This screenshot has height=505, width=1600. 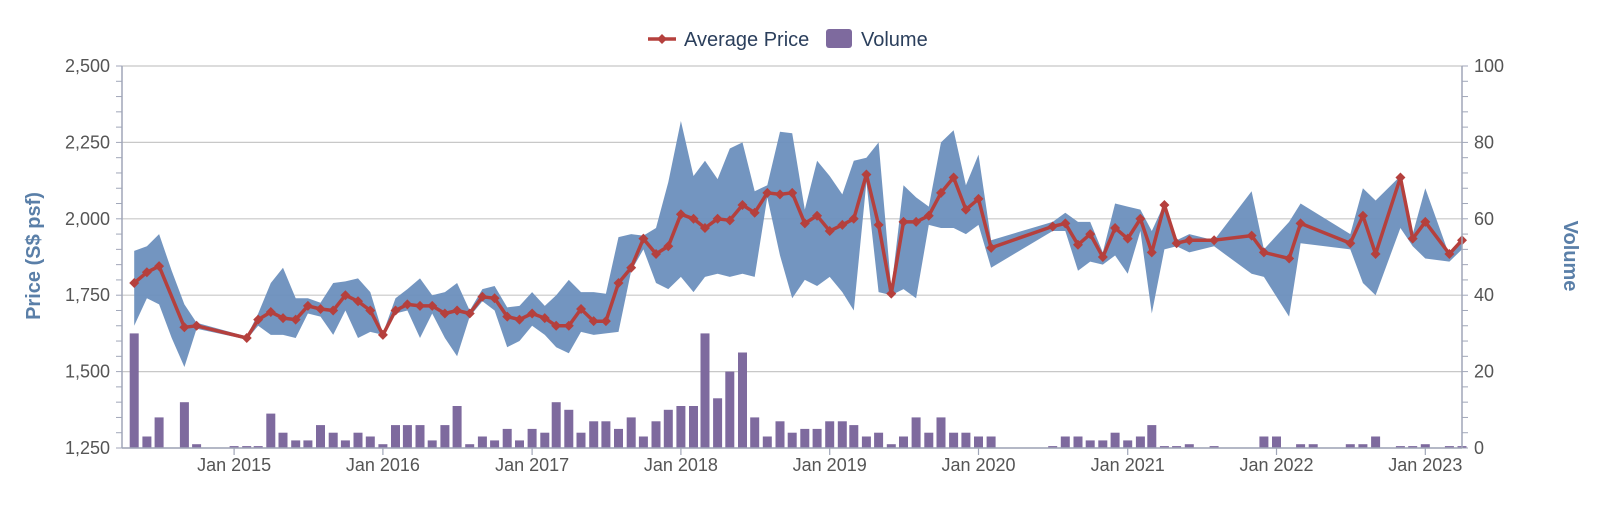 What do you see at coordinates (383, 465) in the screenshot?
I see `x-tick-label: Jan 2016` at bounding box center [383, 465].